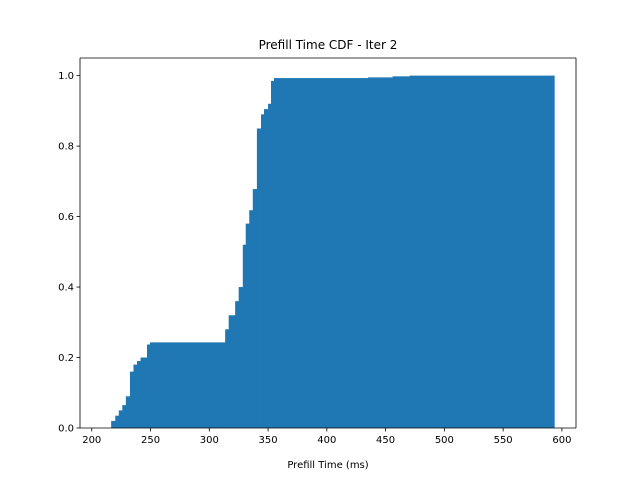 The image size is (640, 480). I want to click on x-tick-label: 500, so click(444, 440).